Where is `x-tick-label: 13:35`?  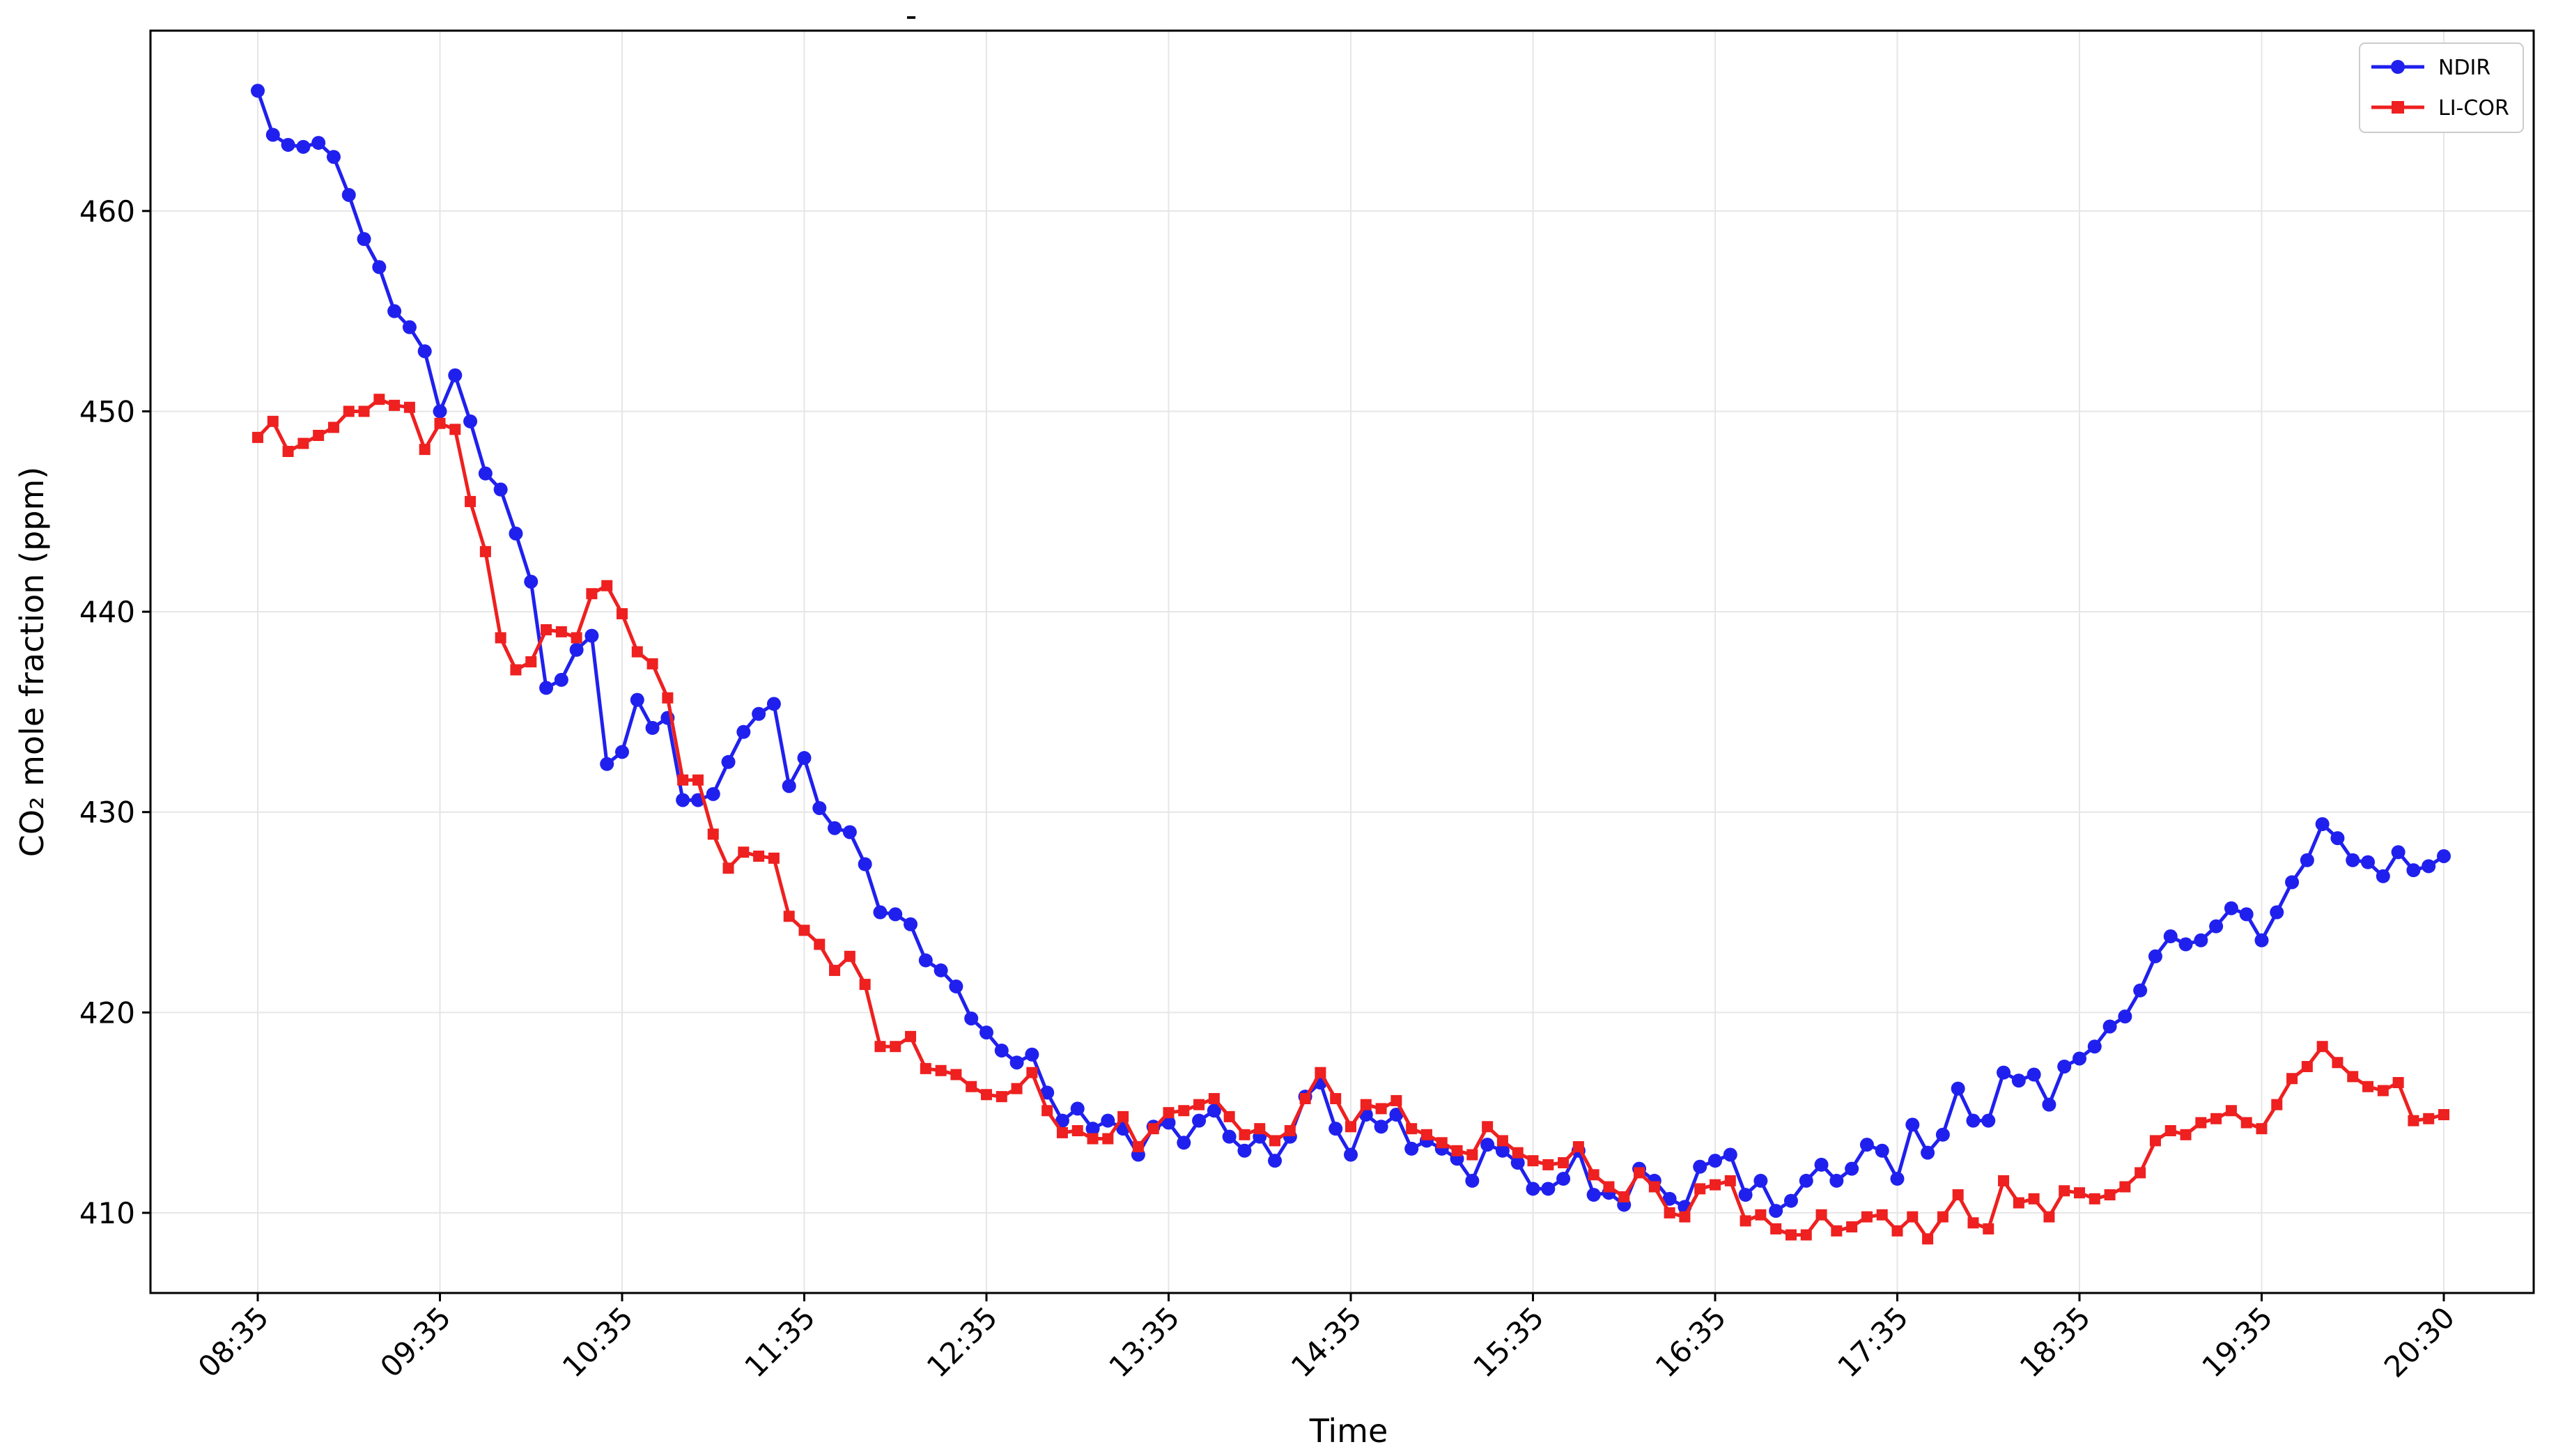 x-tick-label: 13:35 is located at coordinates (1144, 1342).